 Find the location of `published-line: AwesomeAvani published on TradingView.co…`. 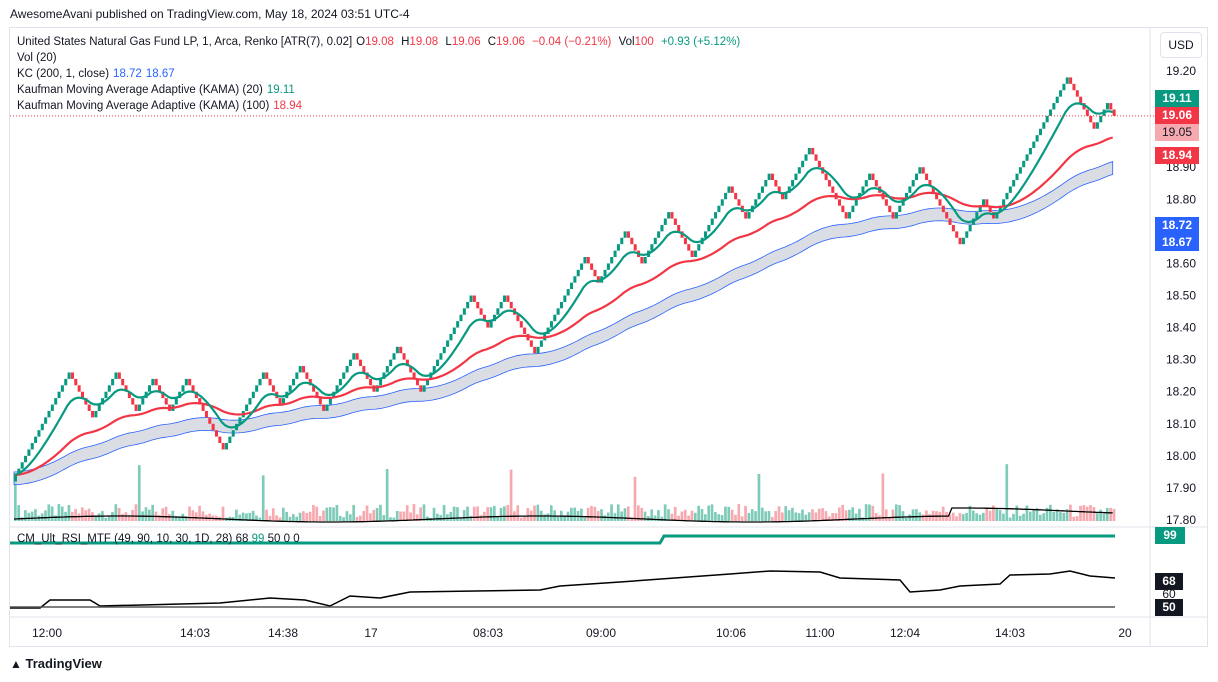

published-line: AwesomeAvani published on TradingView.co… is located at coordinates (210, 14).